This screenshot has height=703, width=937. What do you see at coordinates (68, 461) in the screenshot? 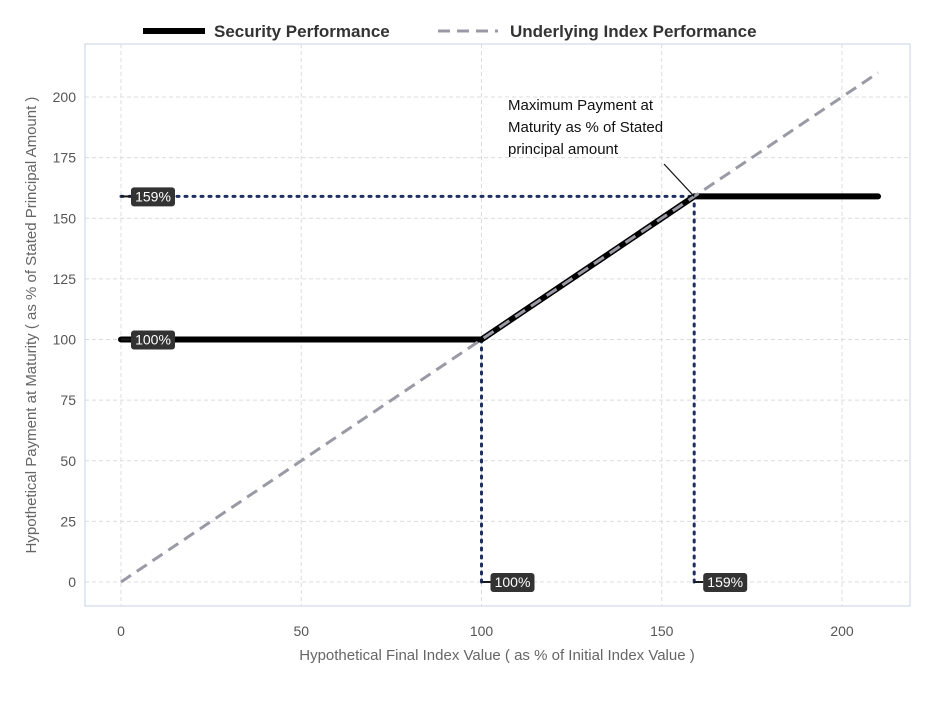
I see `y-tick-label: 50` at bounding box center [68, 461].